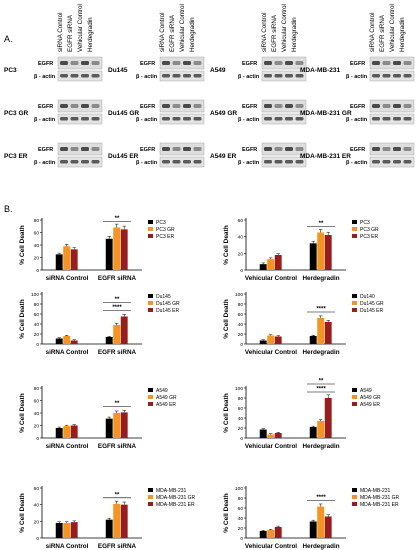 The width and height of the screenshot is (417, 550). What do you see at coordinates (22, 318) in the screenshot?
I see `y-axis-label: % Cell Death` at bounding box center [22, 318].